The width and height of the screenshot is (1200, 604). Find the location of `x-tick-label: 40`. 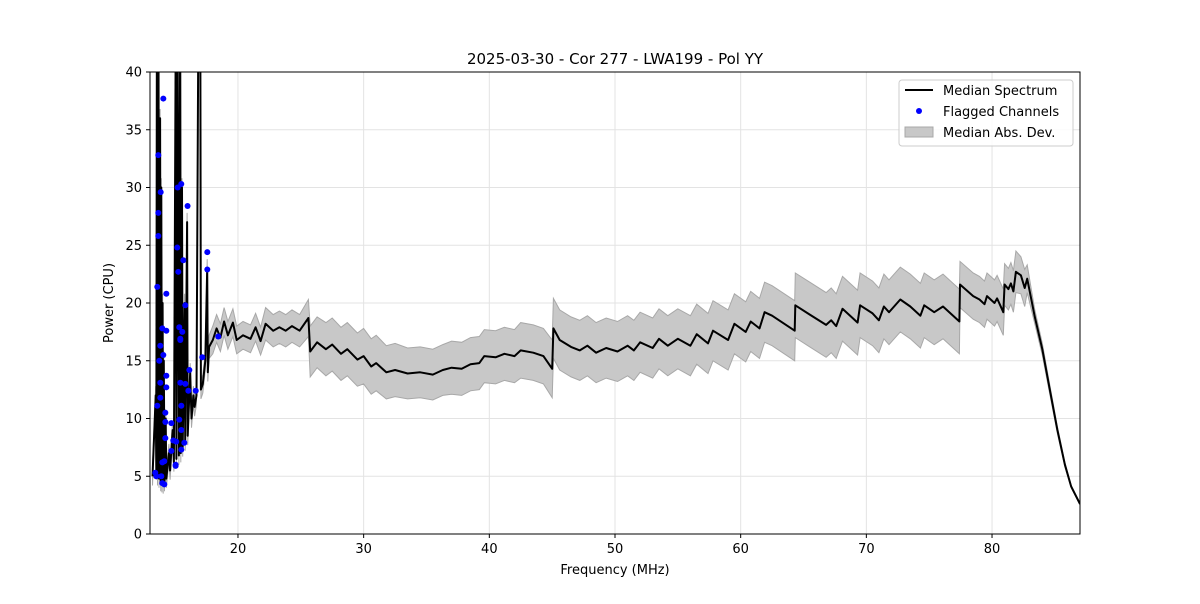

x-tick-label: 40 is located at coordinates (489, 549).